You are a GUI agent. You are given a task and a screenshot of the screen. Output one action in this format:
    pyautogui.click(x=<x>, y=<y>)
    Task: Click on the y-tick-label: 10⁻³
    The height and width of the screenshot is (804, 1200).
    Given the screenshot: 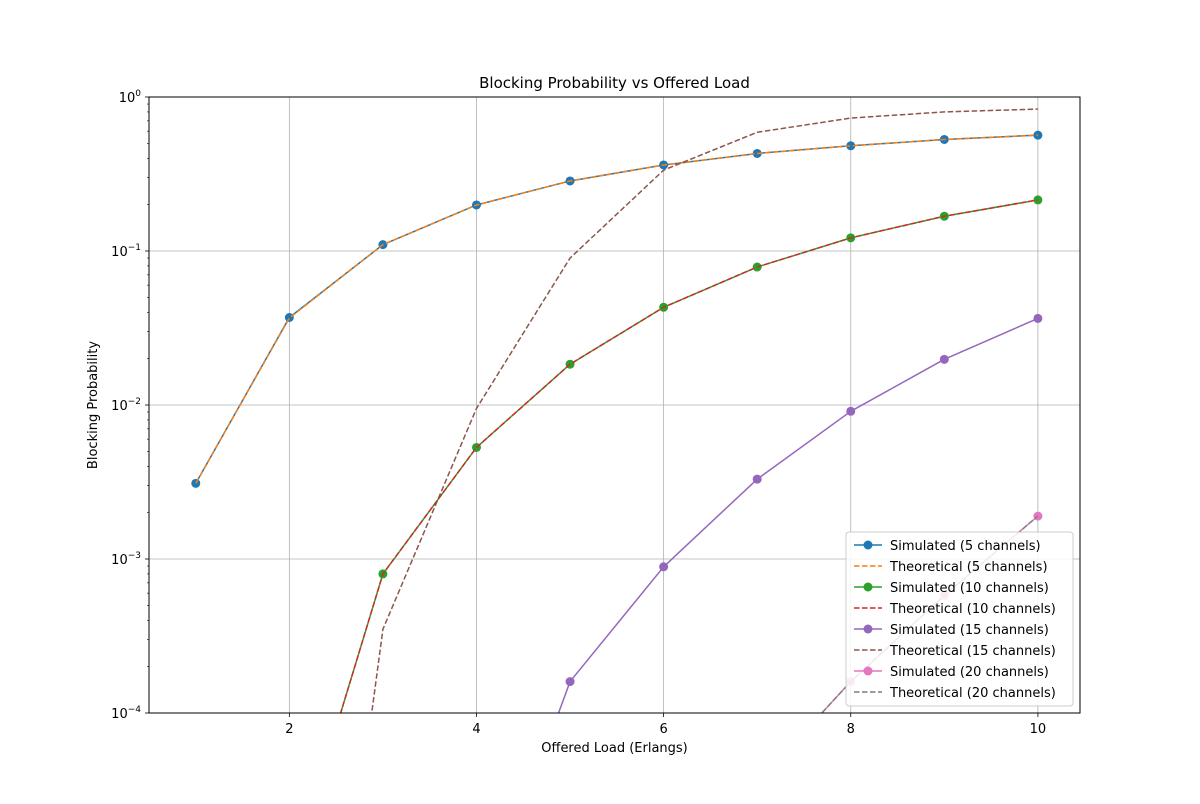 What is the action you would take?
    pyautogui.click(x=126, y=559)
    